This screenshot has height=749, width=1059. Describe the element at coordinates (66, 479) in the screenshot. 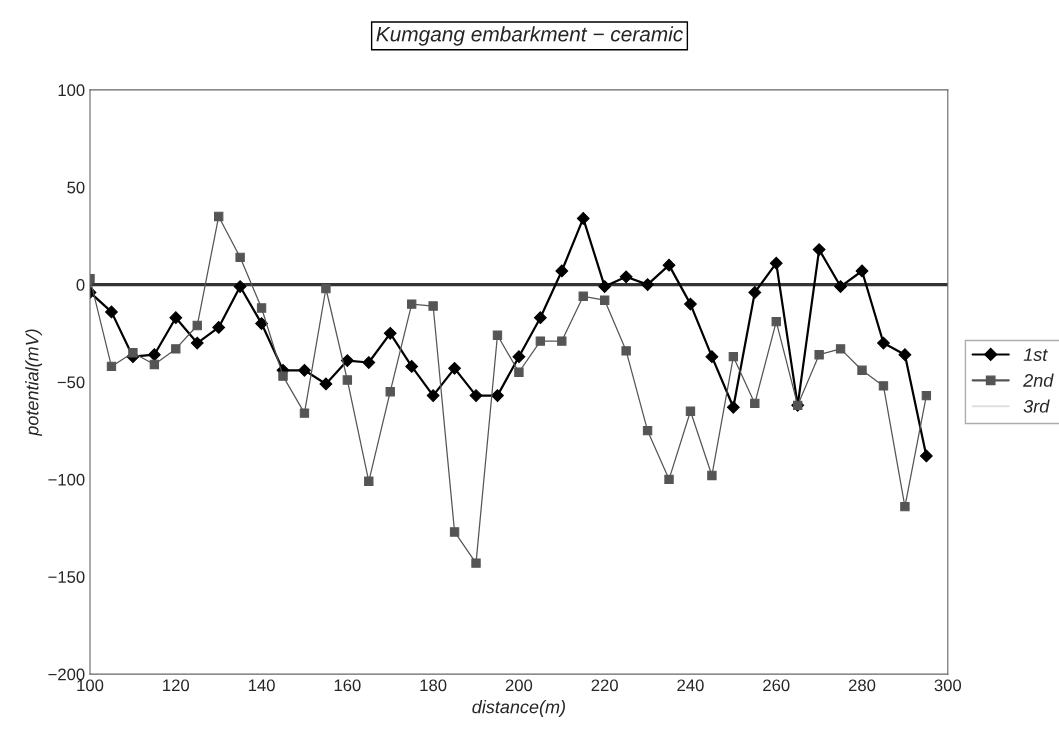

I see `y-tick-label: −100` at that location.